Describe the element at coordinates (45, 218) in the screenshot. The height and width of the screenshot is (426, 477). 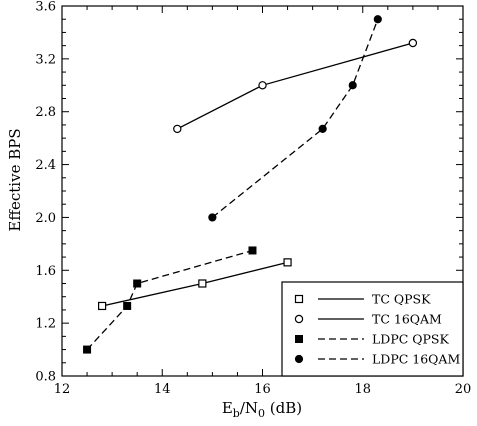
I see `y-tick-label: 2.0` at that location.